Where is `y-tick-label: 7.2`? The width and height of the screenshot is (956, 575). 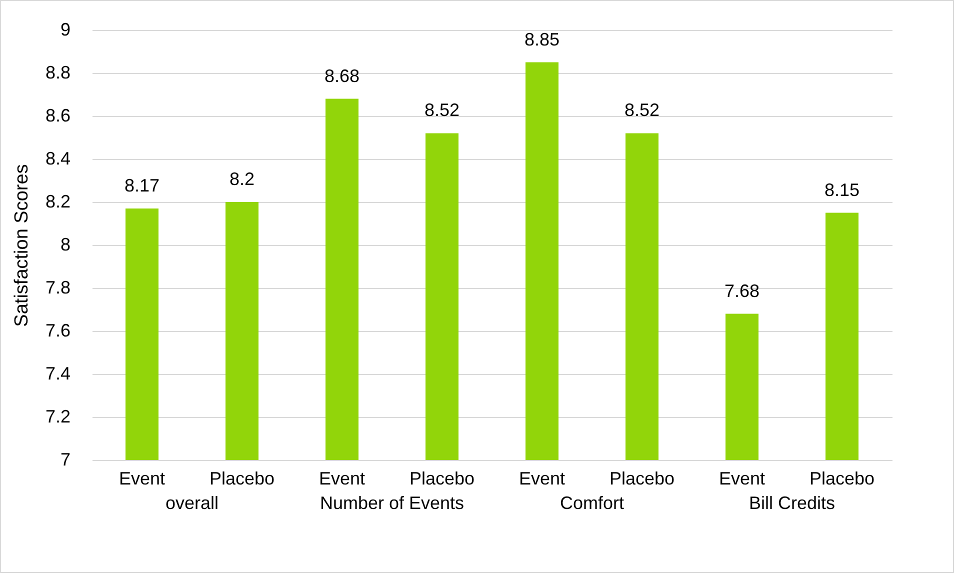
y-tick-label: 7.2 is located at coordinates (57, 416).